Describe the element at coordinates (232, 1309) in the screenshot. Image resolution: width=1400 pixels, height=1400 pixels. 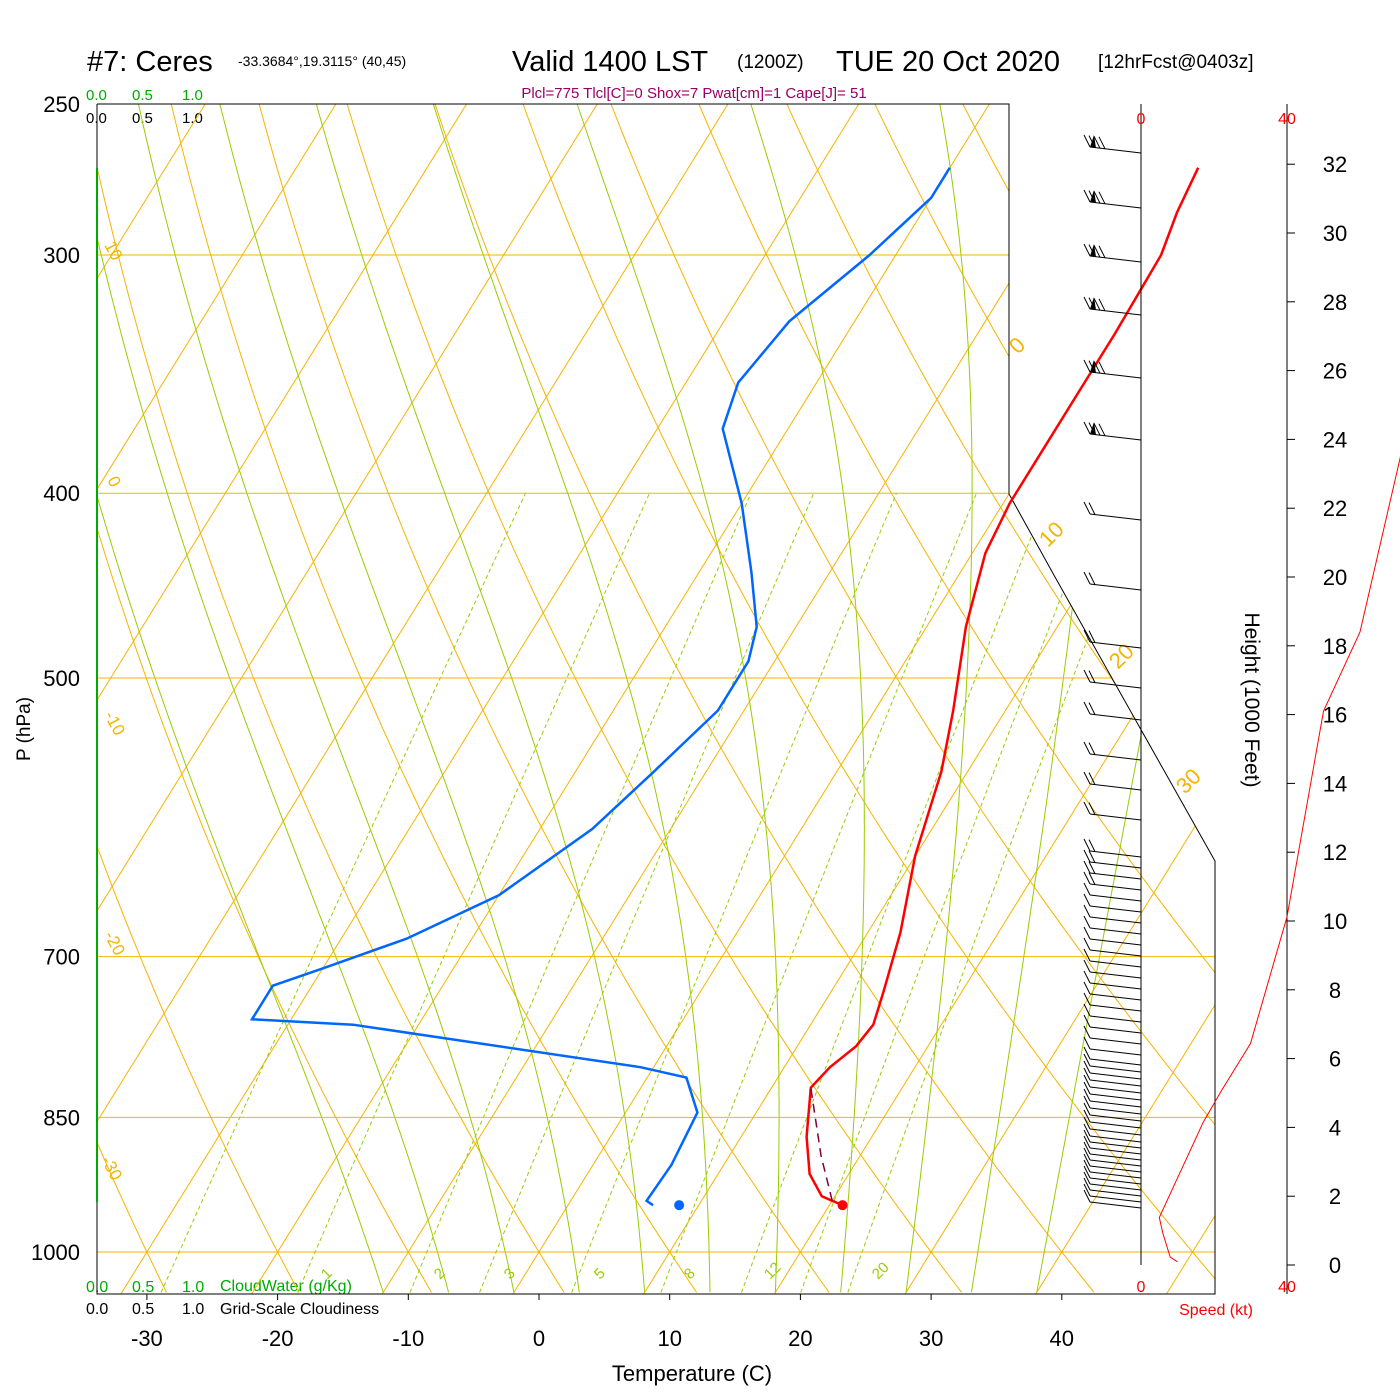
I see `cloudiness-scale-bottom: 0.0 0.5 1.0 Grid-Scale Cloudiness` at that location.